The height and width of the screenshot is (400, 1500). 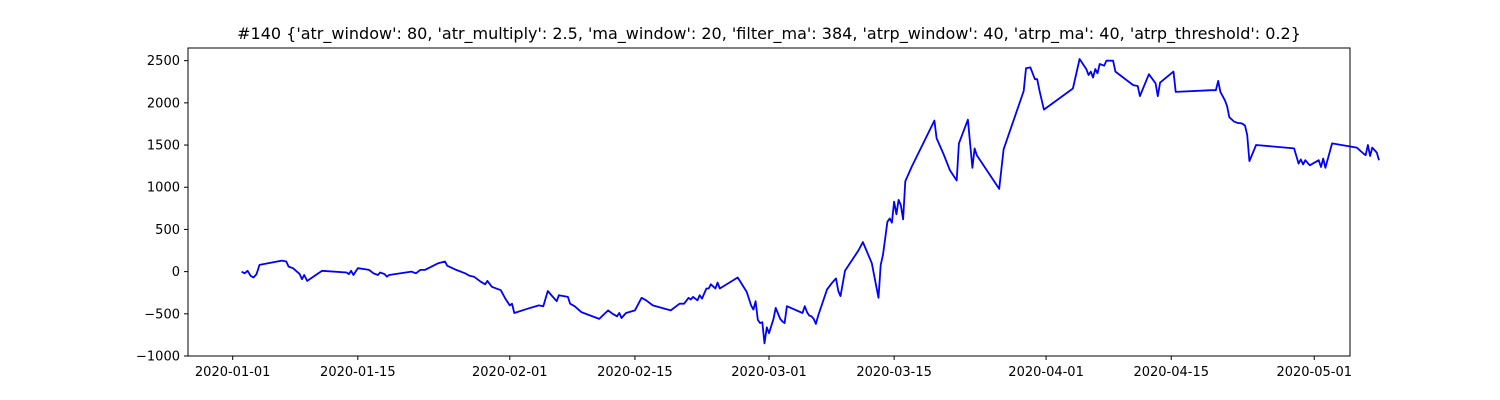 What do you see at coordinates (635, 372) in the screenshot?
I see `x-tick-label: 2020-02-15` at bounding box center [635, 372].